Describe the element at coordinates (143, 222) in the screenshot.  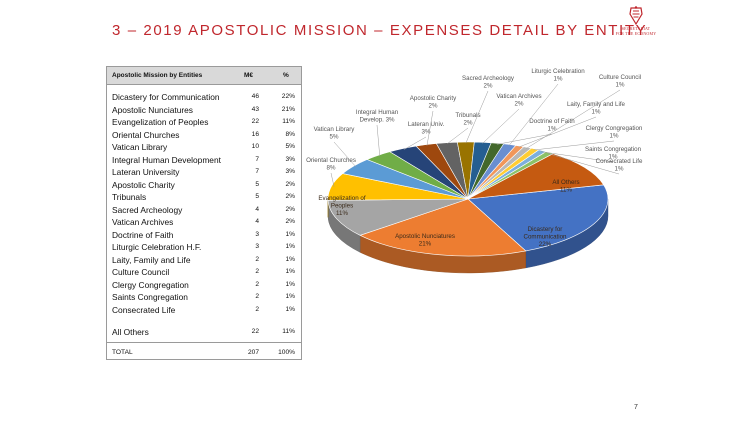
I see `table-row-name: Vatican Archives` at that location.